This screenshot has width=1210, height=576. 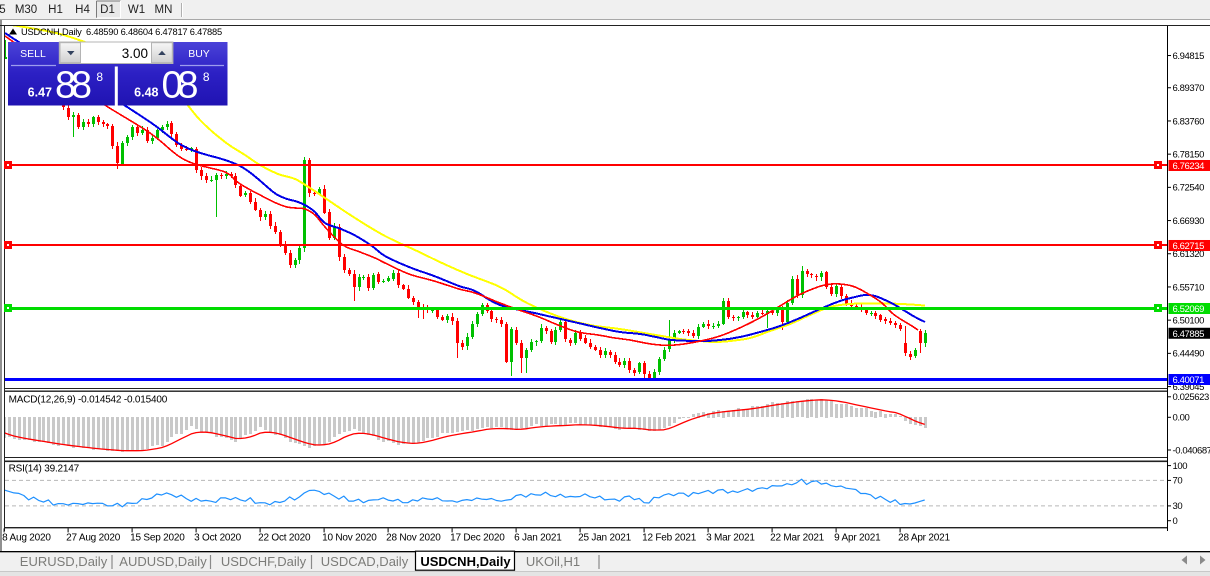 I want to click on svg-text: BUY, so click(x=199, y=54).